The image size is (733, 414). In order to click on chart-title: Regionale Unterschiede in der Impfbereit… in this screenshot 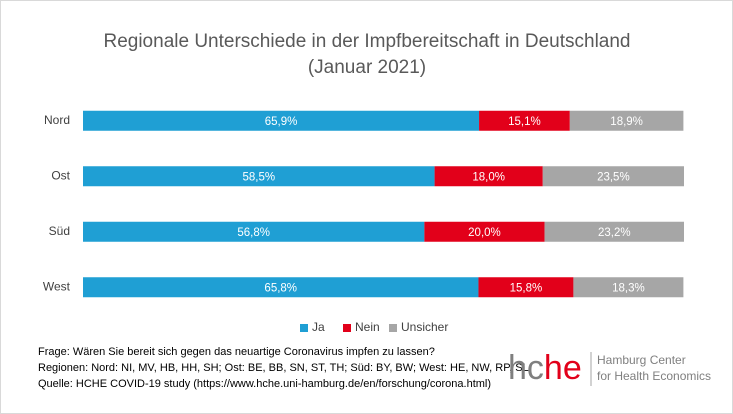, I will do `click(366, 41)`.